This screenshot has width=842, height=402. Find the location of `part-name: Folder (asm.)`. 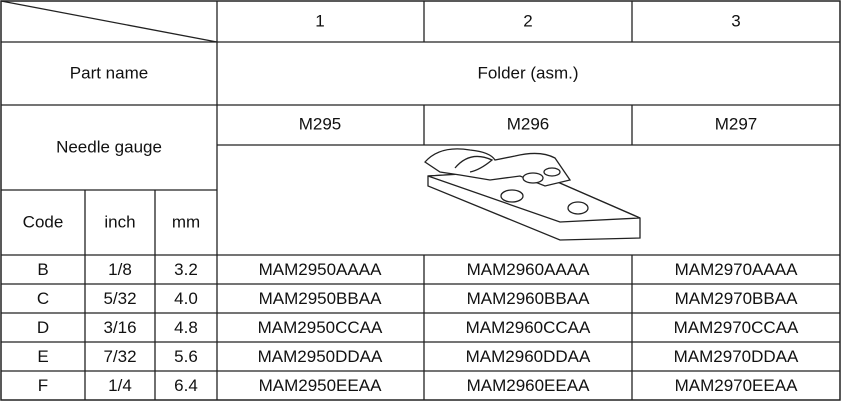

part-name: Folder (asm.) is located at coordinates (527, 72).